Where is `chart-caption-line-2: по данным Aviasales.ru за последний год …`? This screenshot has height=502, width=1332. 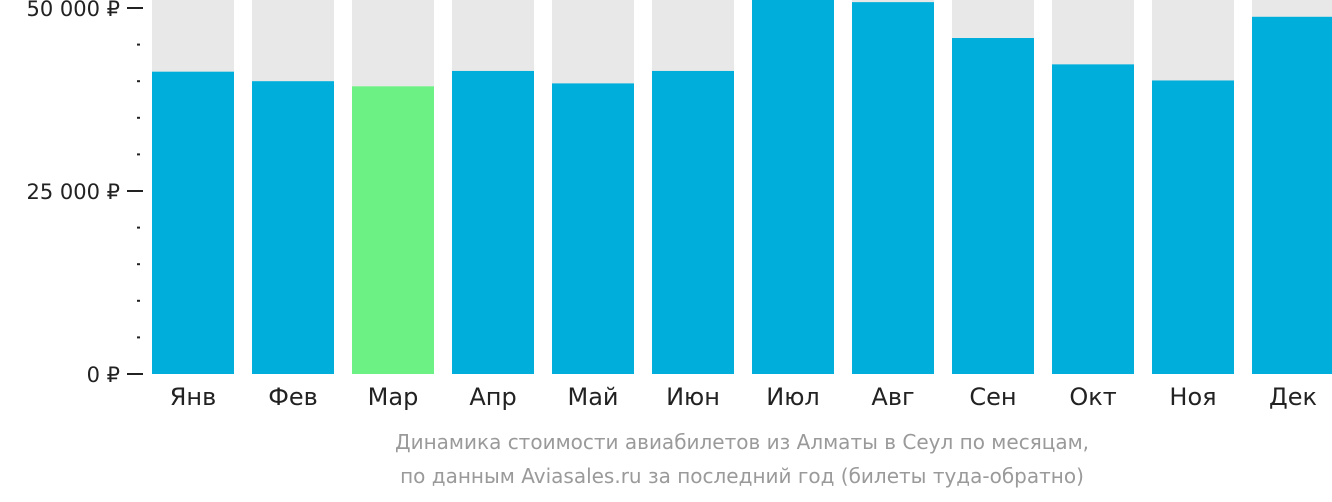
chart-caption-line-2: по данным Aviasales.ru за последний год … is located at coordinates (742, 476).